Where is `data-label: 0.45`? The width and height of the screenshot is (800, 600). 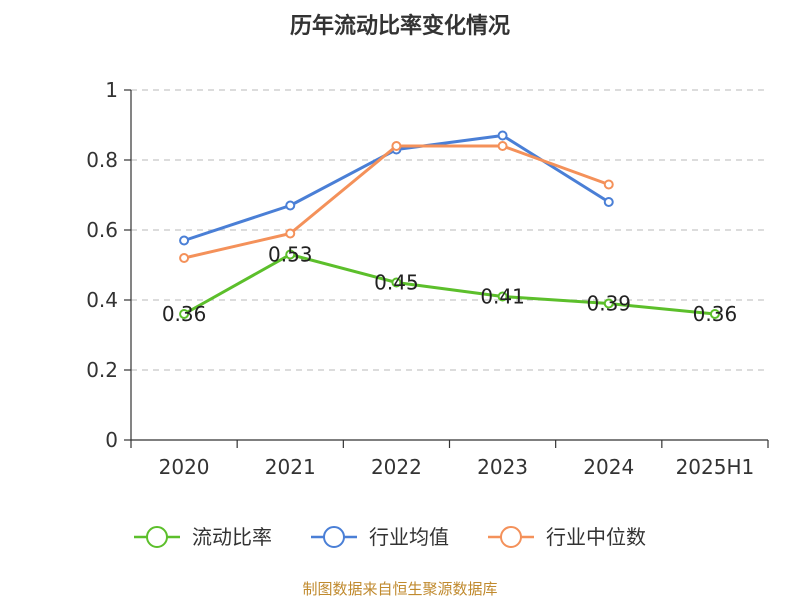 data-label: 0.45 is located at coordinates (396, 283).